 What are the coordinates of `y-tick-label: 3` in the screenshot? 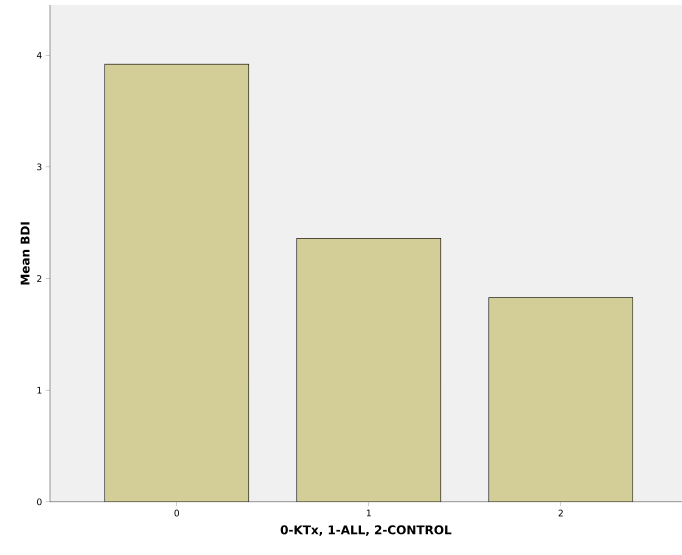 It's located at (39, 167).